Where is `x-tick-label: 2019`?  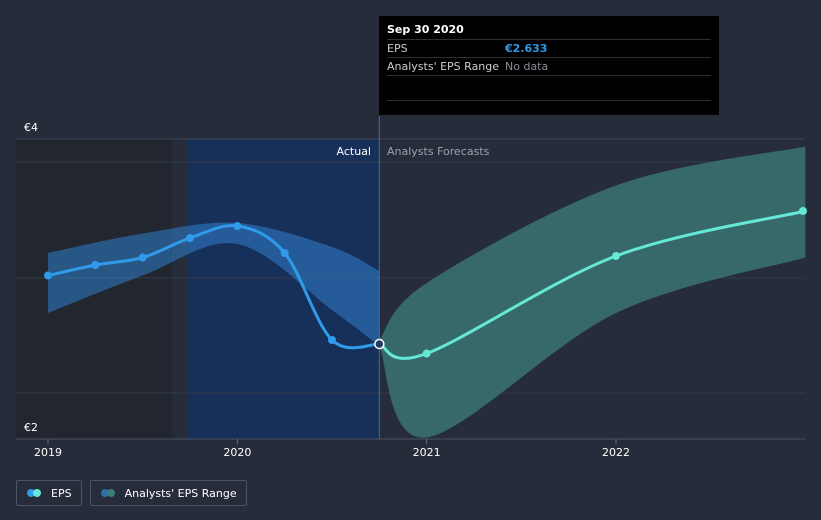 x-tick-label: 2019 is located at coordinates (48, 452).